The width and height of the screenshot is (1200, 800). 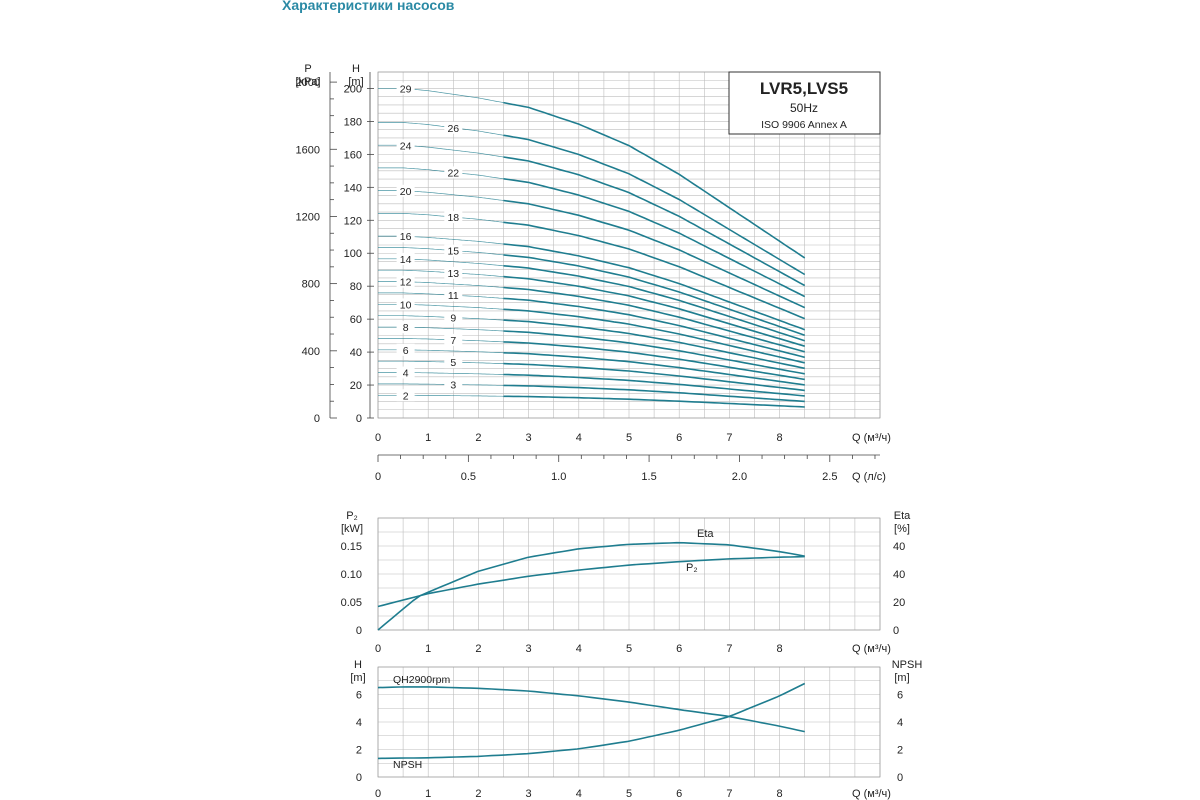 I want to click on x2-tick-label: 2.0, so click(x=739, y=477).